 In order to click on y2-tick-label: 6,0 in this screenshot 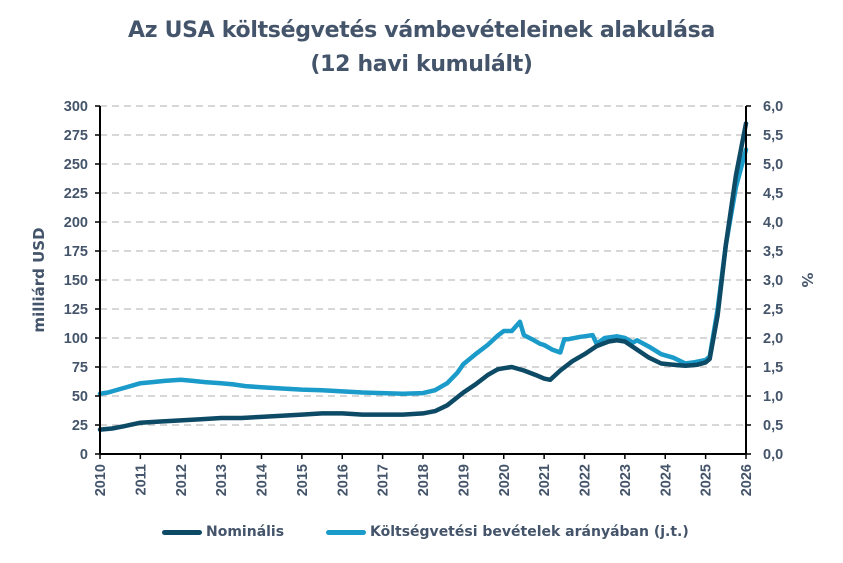, I will do `click(773, 107)`.